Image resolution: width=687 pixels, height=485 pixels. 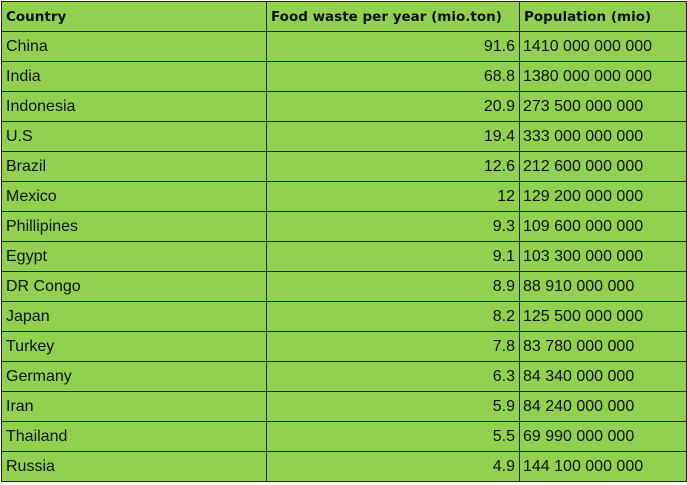 I want to click on food-waste-cell: 12, so click(x=393, y=196).